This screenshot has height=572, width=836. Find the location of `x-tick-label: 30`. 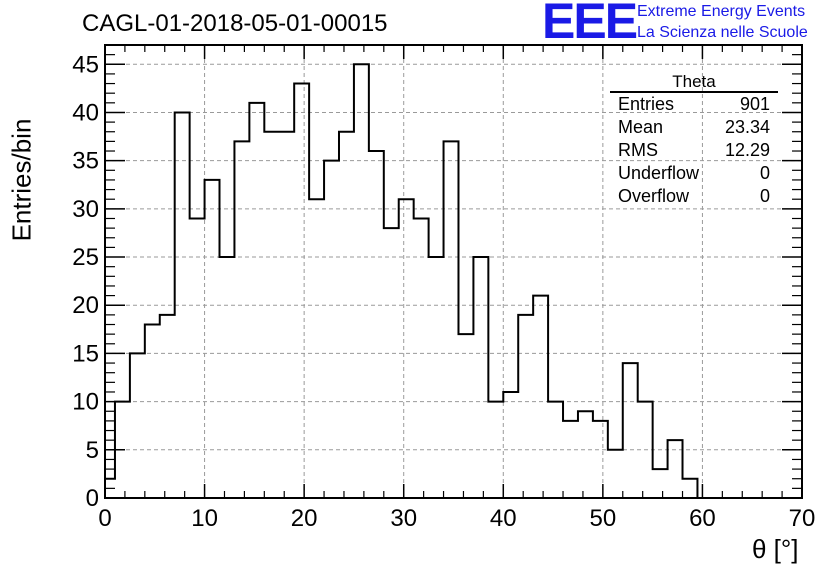

x-tick-label: 30 is located at coordinates (403, 518).